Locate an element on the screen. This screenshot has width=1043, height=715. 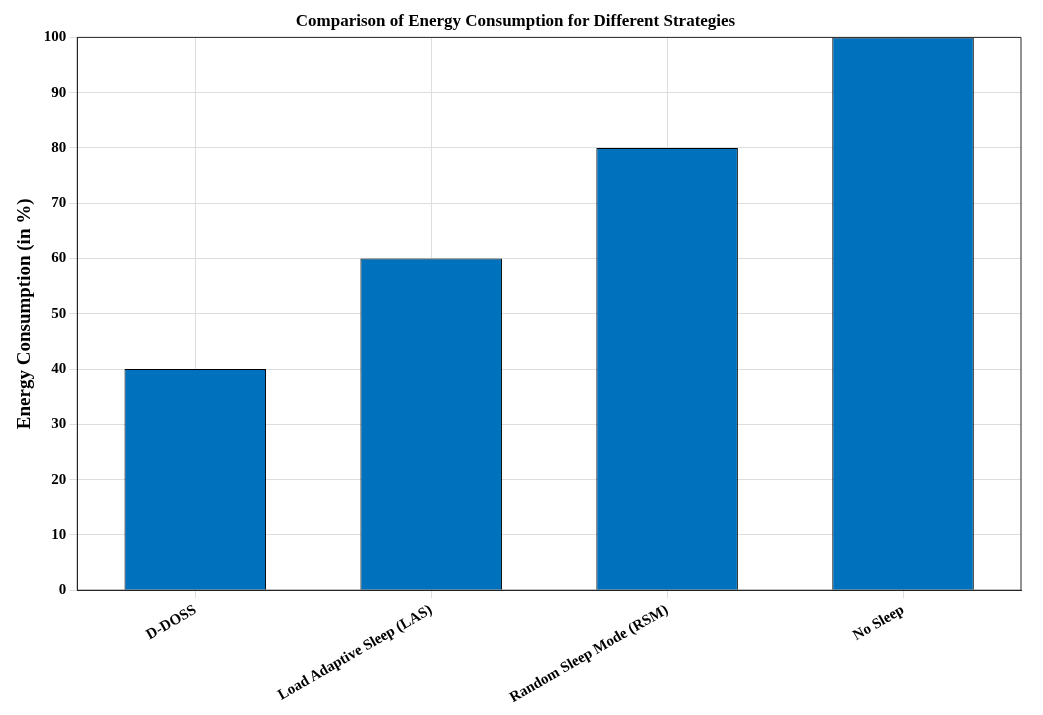
x-tick-label: No Sleep is located at coordinates (878, 622).